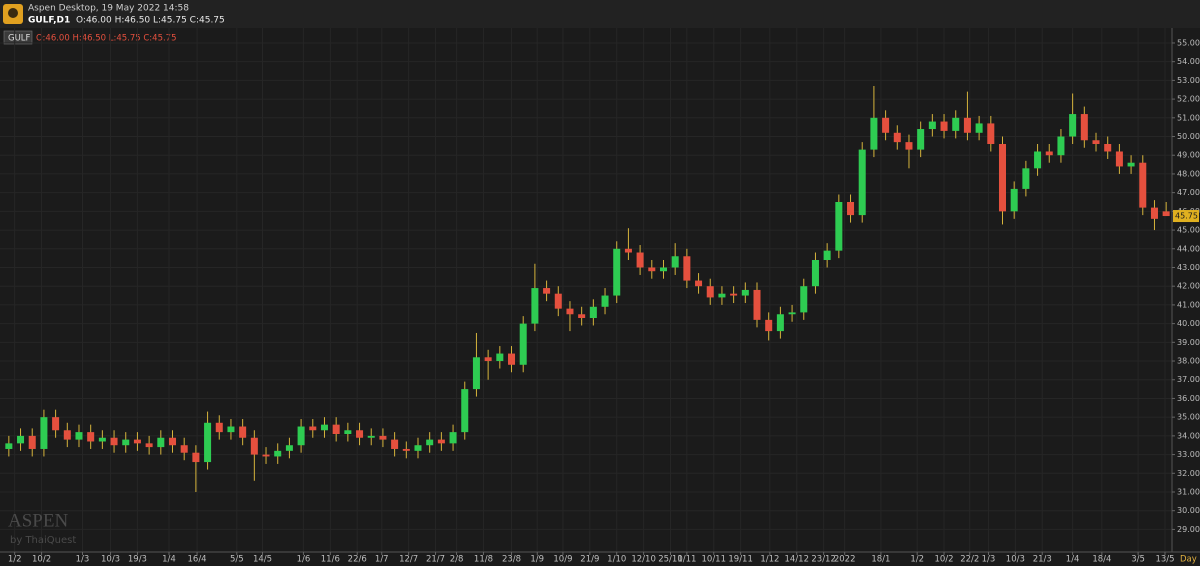 Image resolution: width=1200 pixels, height=566 pixels. I want to click on x-tick-label: 1/3, so click(83, 560).